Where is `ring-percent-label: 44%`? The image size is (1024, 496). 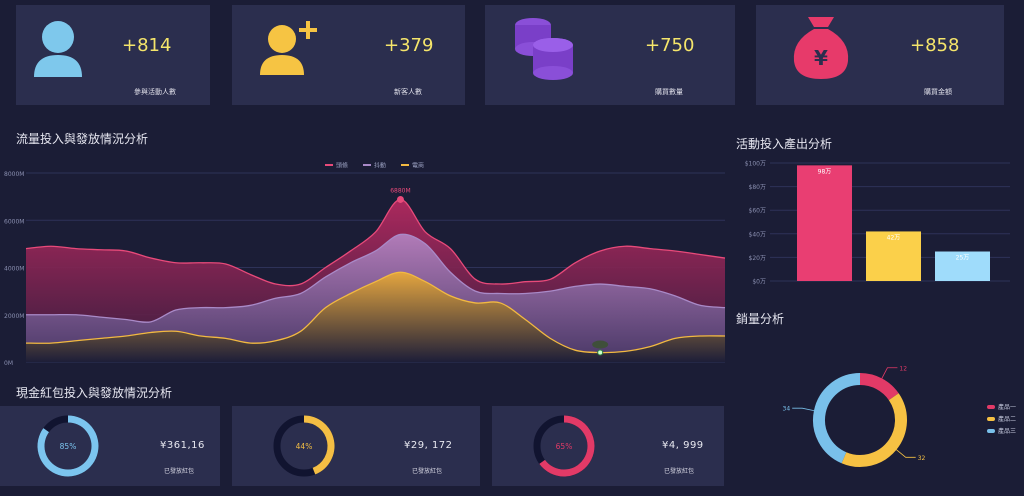 ring-percent-label: 44% is located at coordinates (304, 446).